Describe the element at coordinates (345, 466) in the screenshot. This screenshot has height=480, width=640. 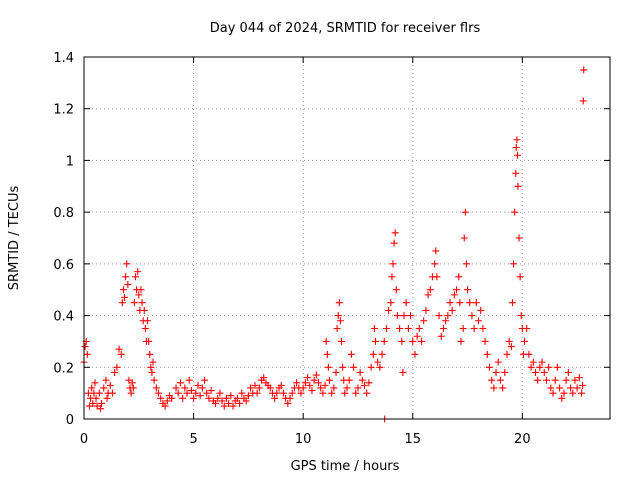
I see `x-axis-label: GPS time / hours` at that location.